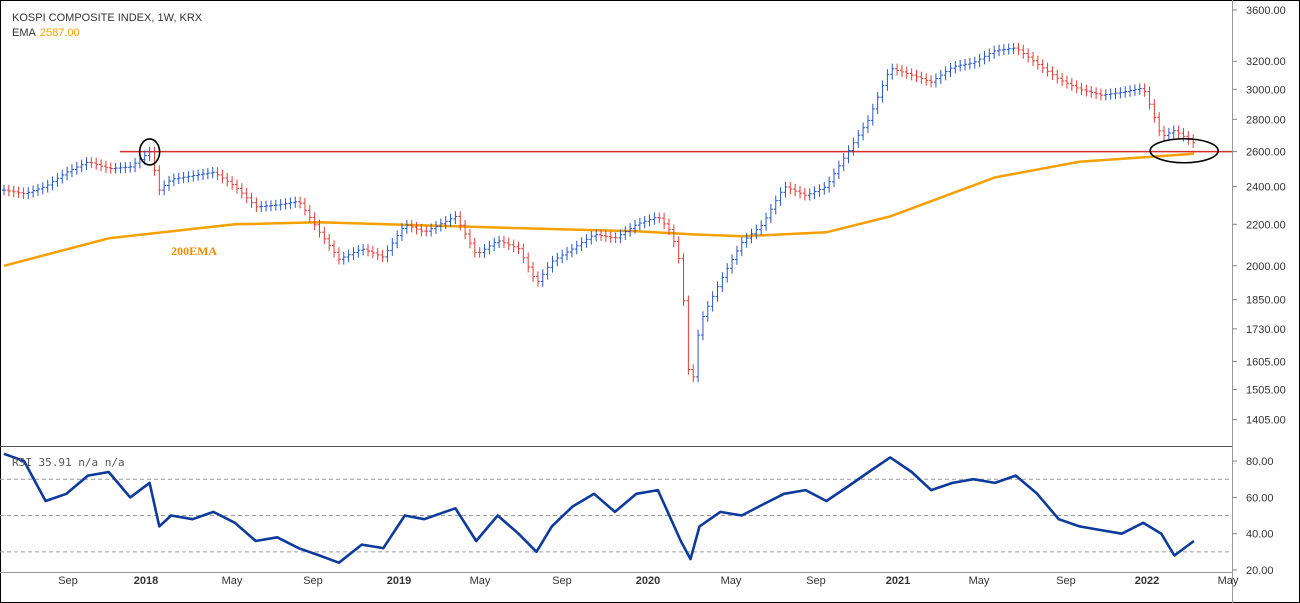 This screenshot has height=603, width=1300. Describe the element at coordinates (1266, 362) in the screenshot. I see `price-tick-label: 1605.00` at that location.